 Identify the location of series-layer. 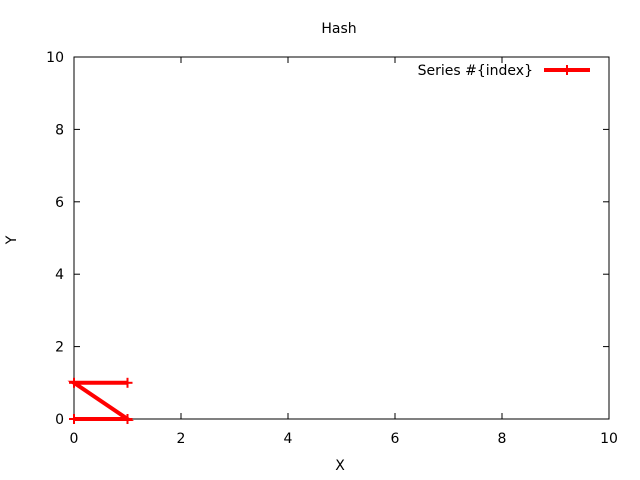
(101, 400).